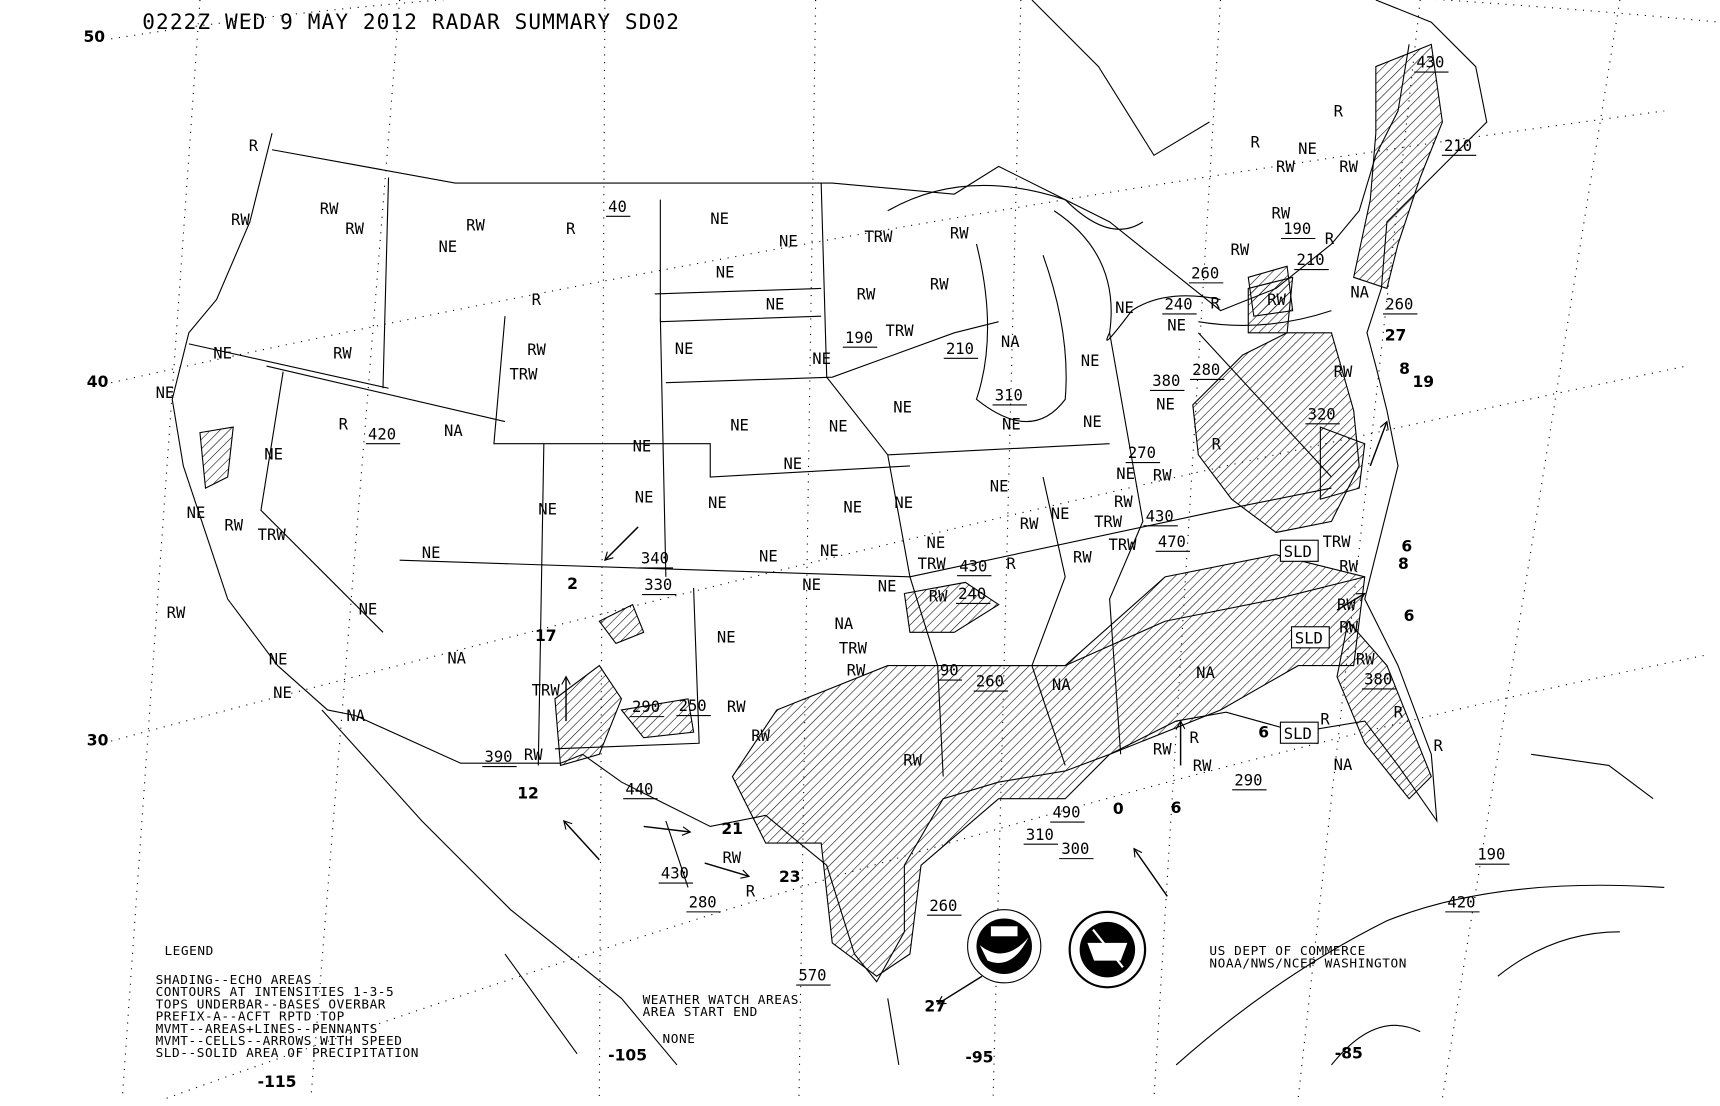  Describe the element at coordinates (617, 207) in the screenshot. I see `echo-top-label: 40` at that location.